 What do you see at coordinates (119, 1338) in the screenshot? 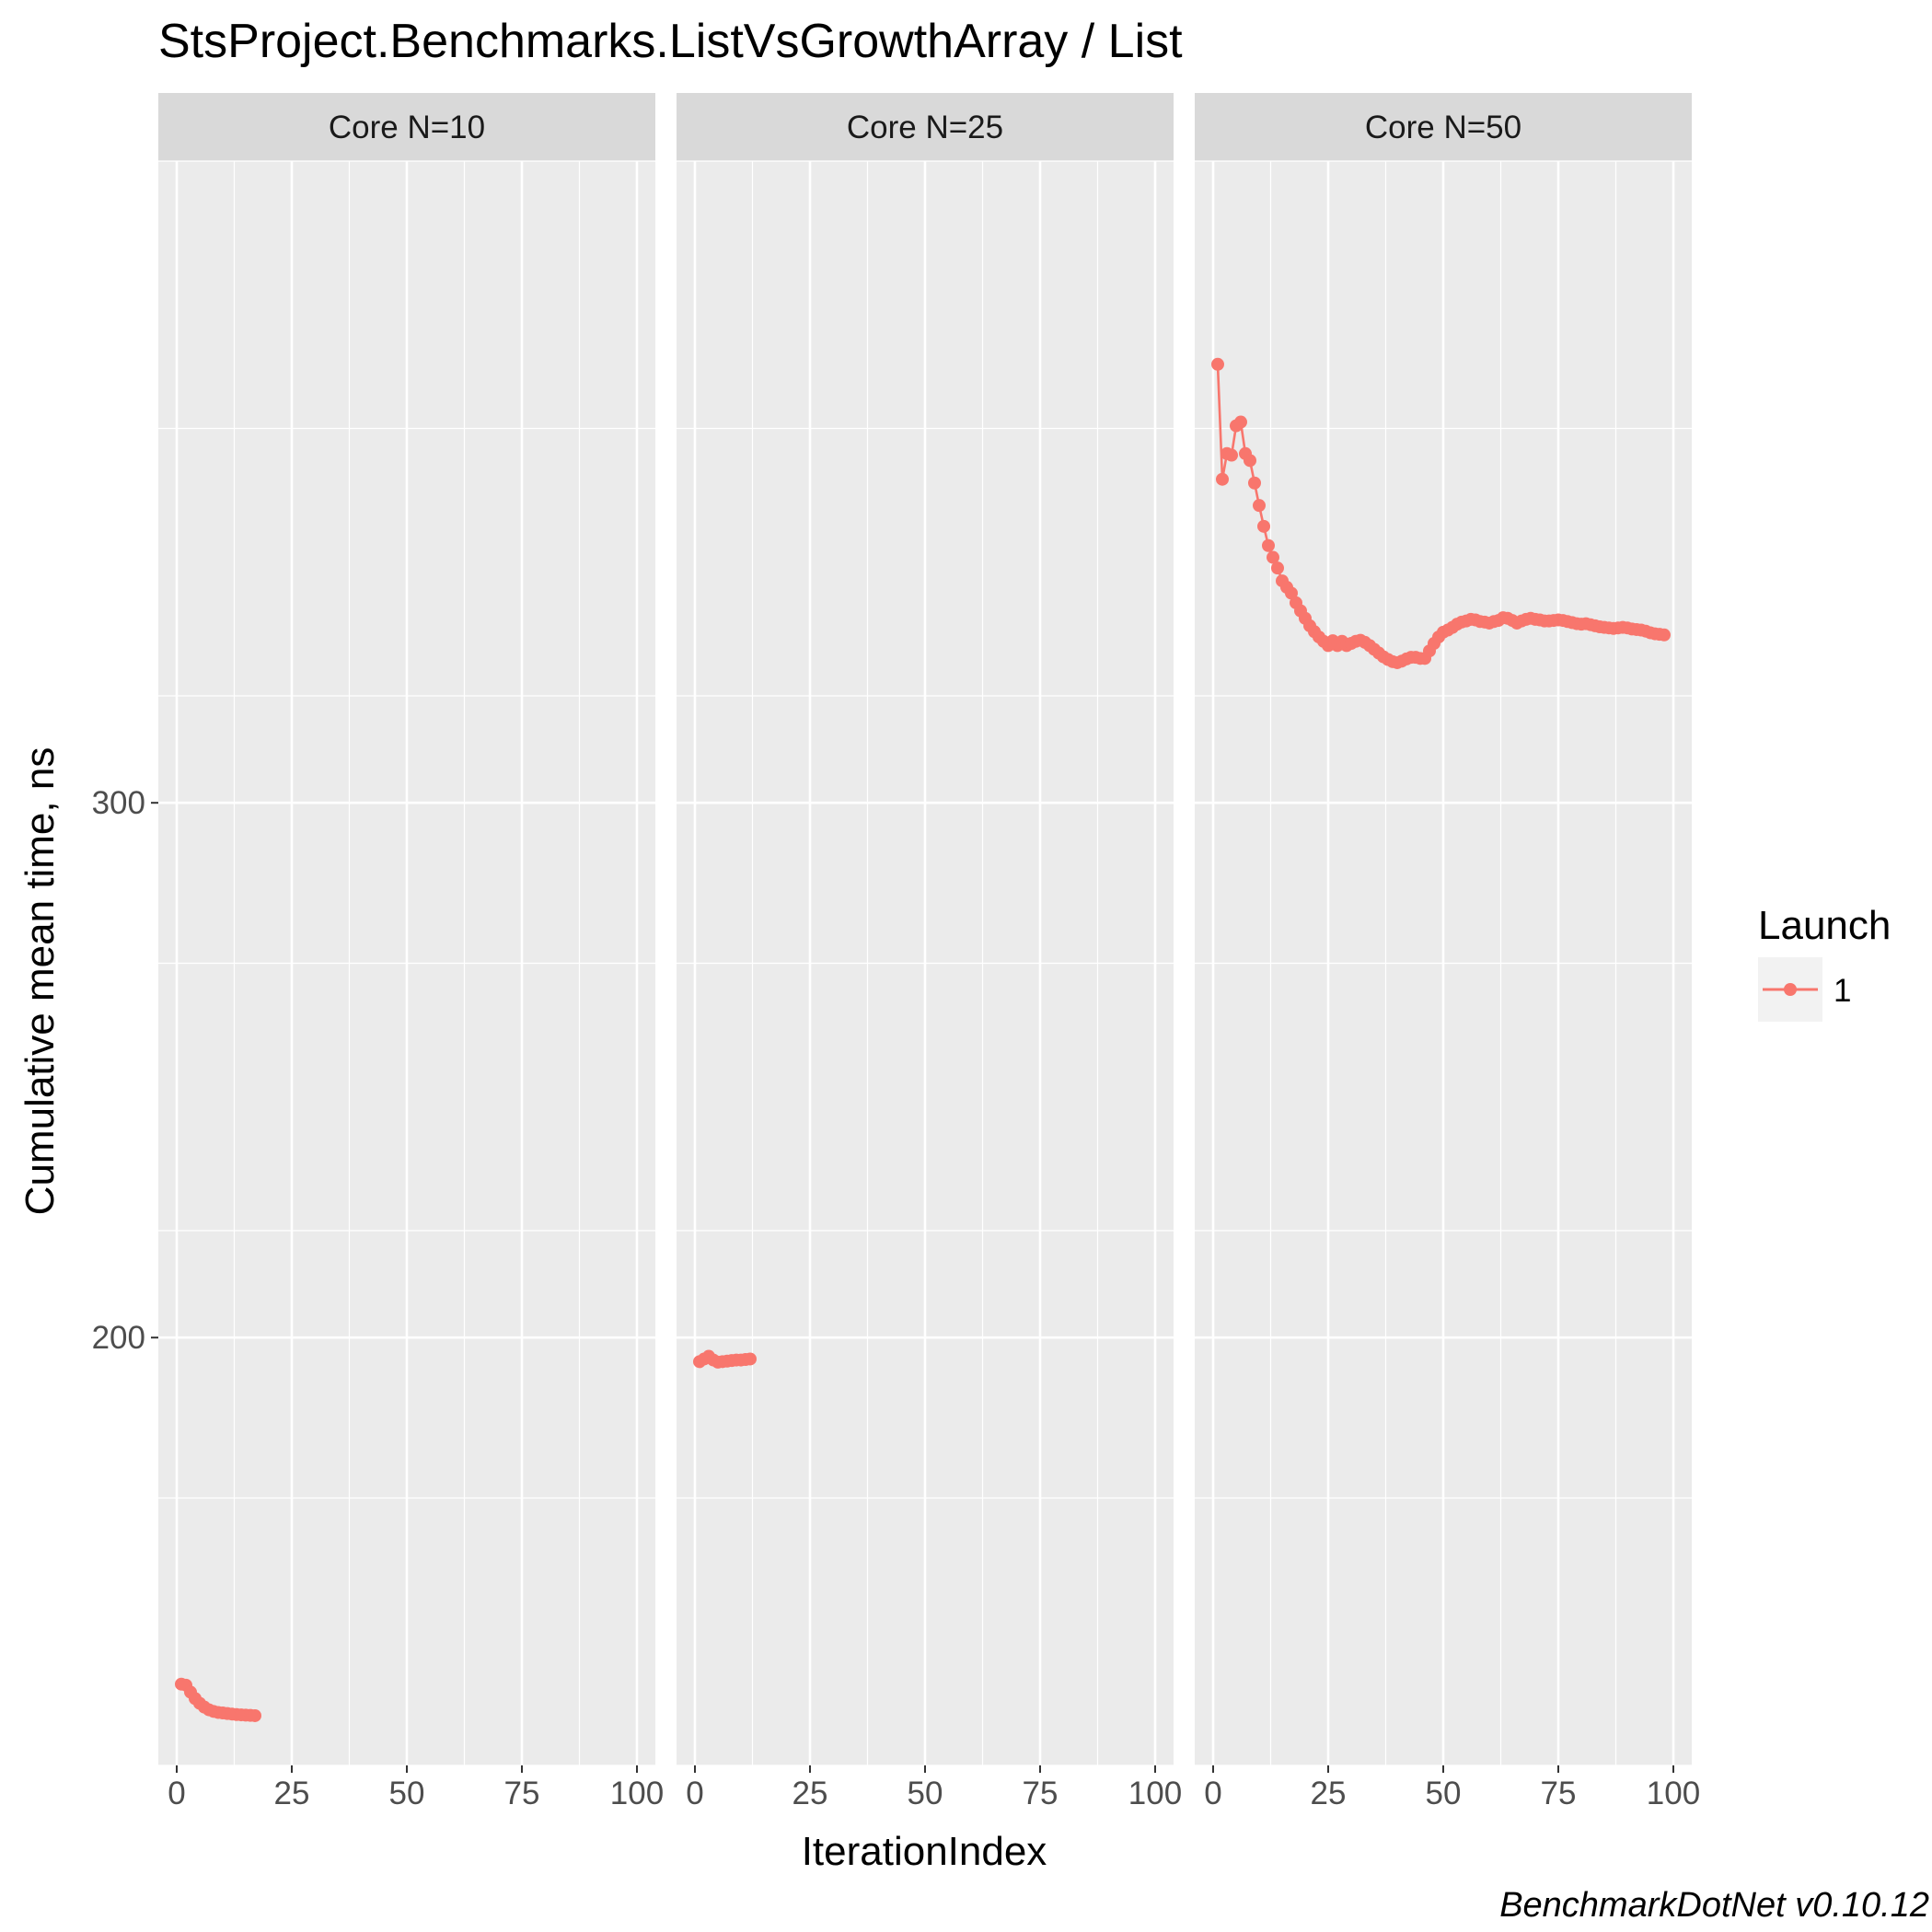
I see `y-tick-label: 200` at bounding box center [119, 1338].